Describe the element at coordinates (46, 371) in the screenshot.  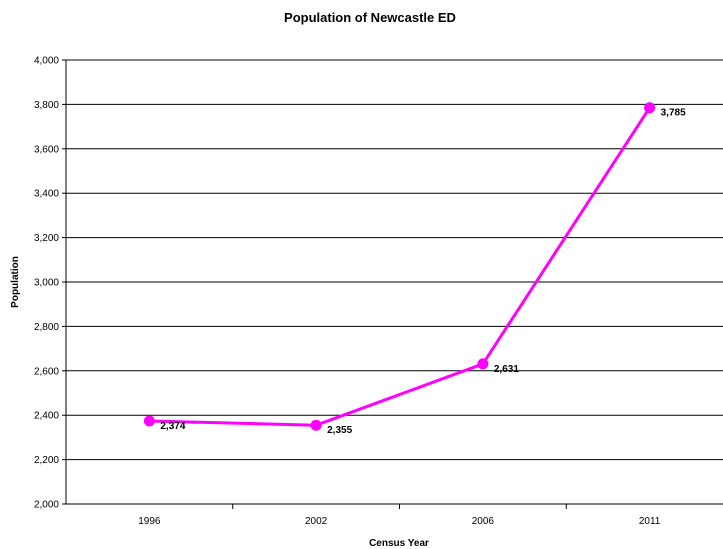
I see `y-tick-label: 2,600` at that location.